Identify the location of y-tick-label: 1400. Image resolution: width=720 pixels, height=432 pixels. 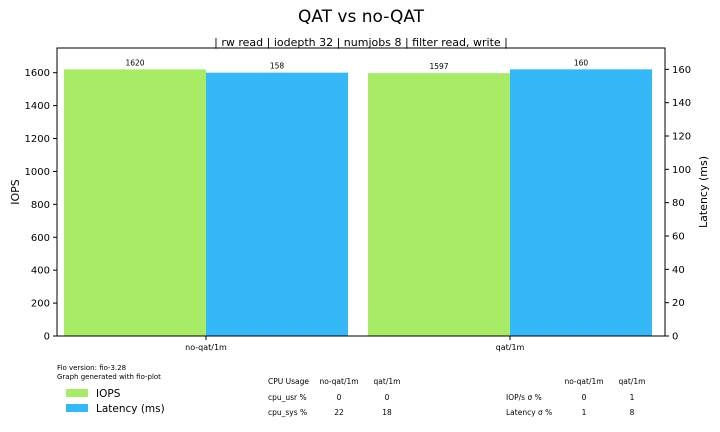
(37, 106).